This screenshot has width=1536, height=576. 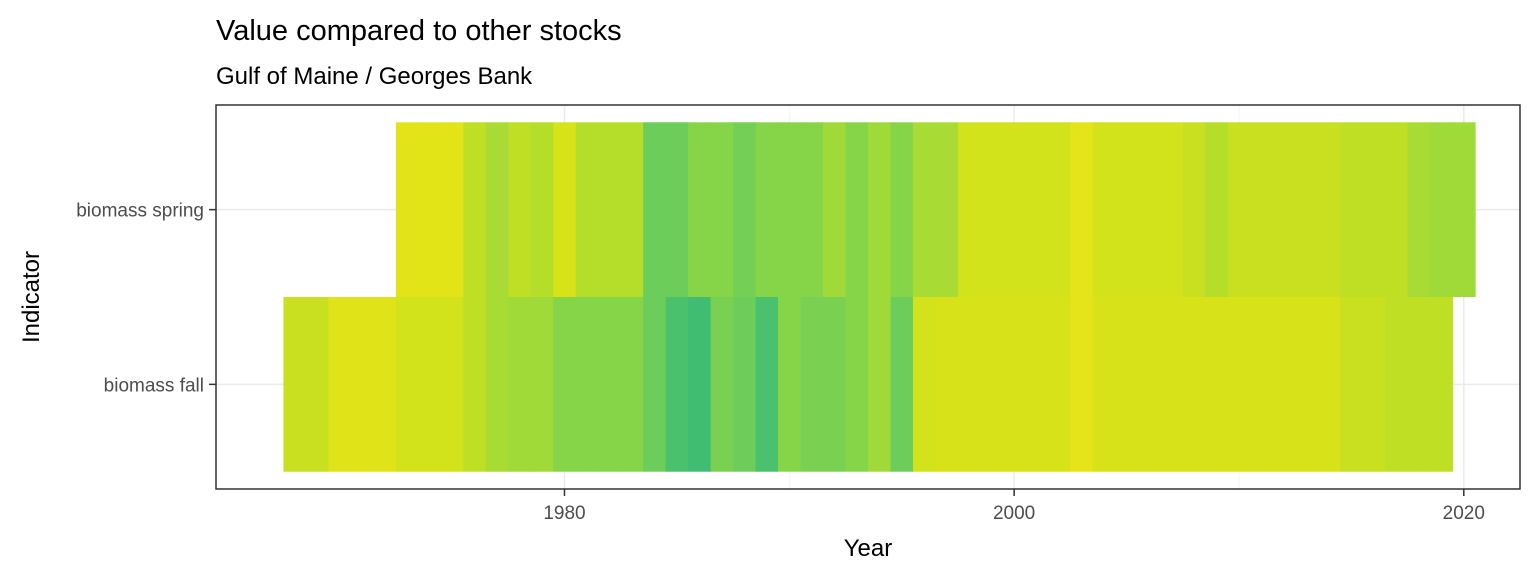 I want to click on x-tick-label: 2000, so click(x=1014, y=513).